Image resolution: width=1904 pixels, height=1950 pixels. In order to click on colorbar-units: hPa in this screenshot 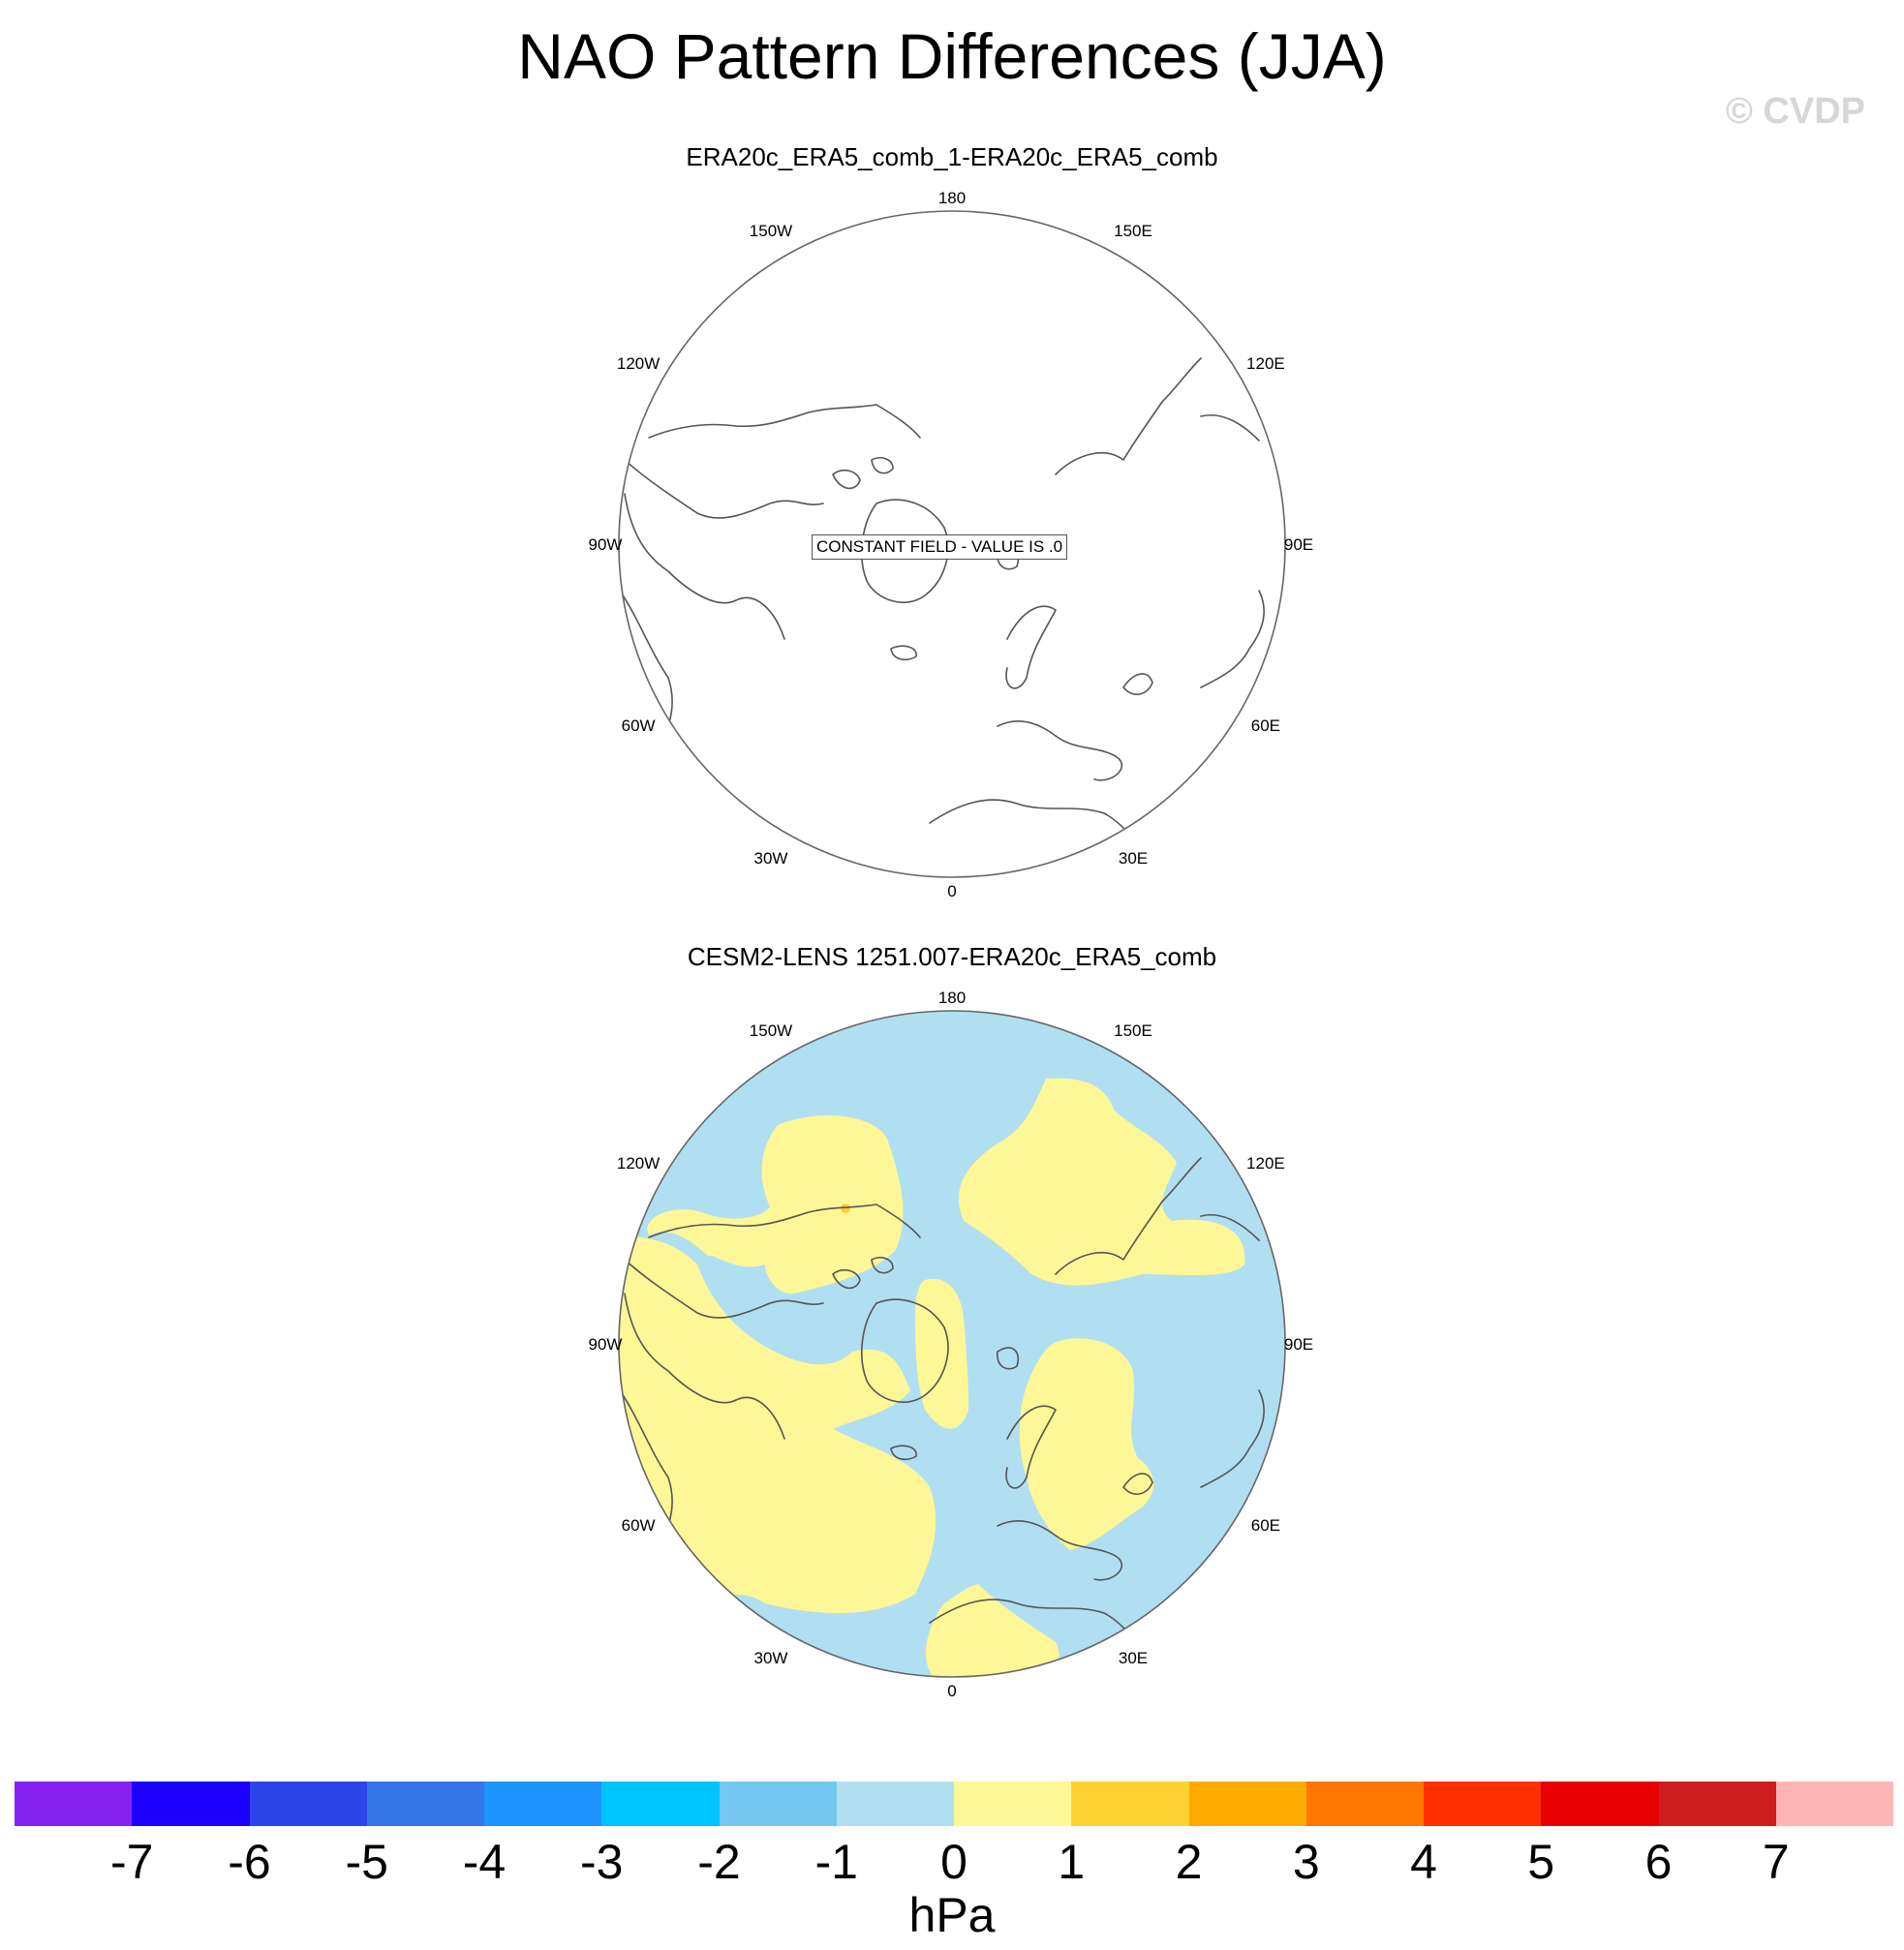, I will do `click(952, 1915)`.